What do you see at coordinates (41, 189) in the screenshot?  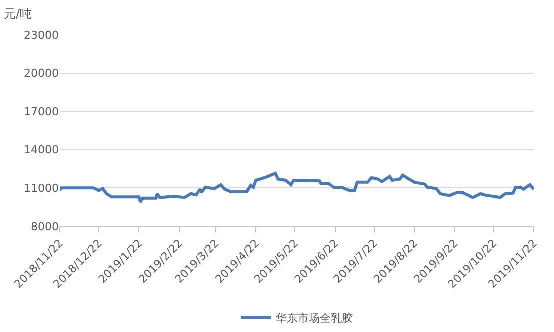 I see `y-tick-label: 11000` at bounding box center [41, 189].